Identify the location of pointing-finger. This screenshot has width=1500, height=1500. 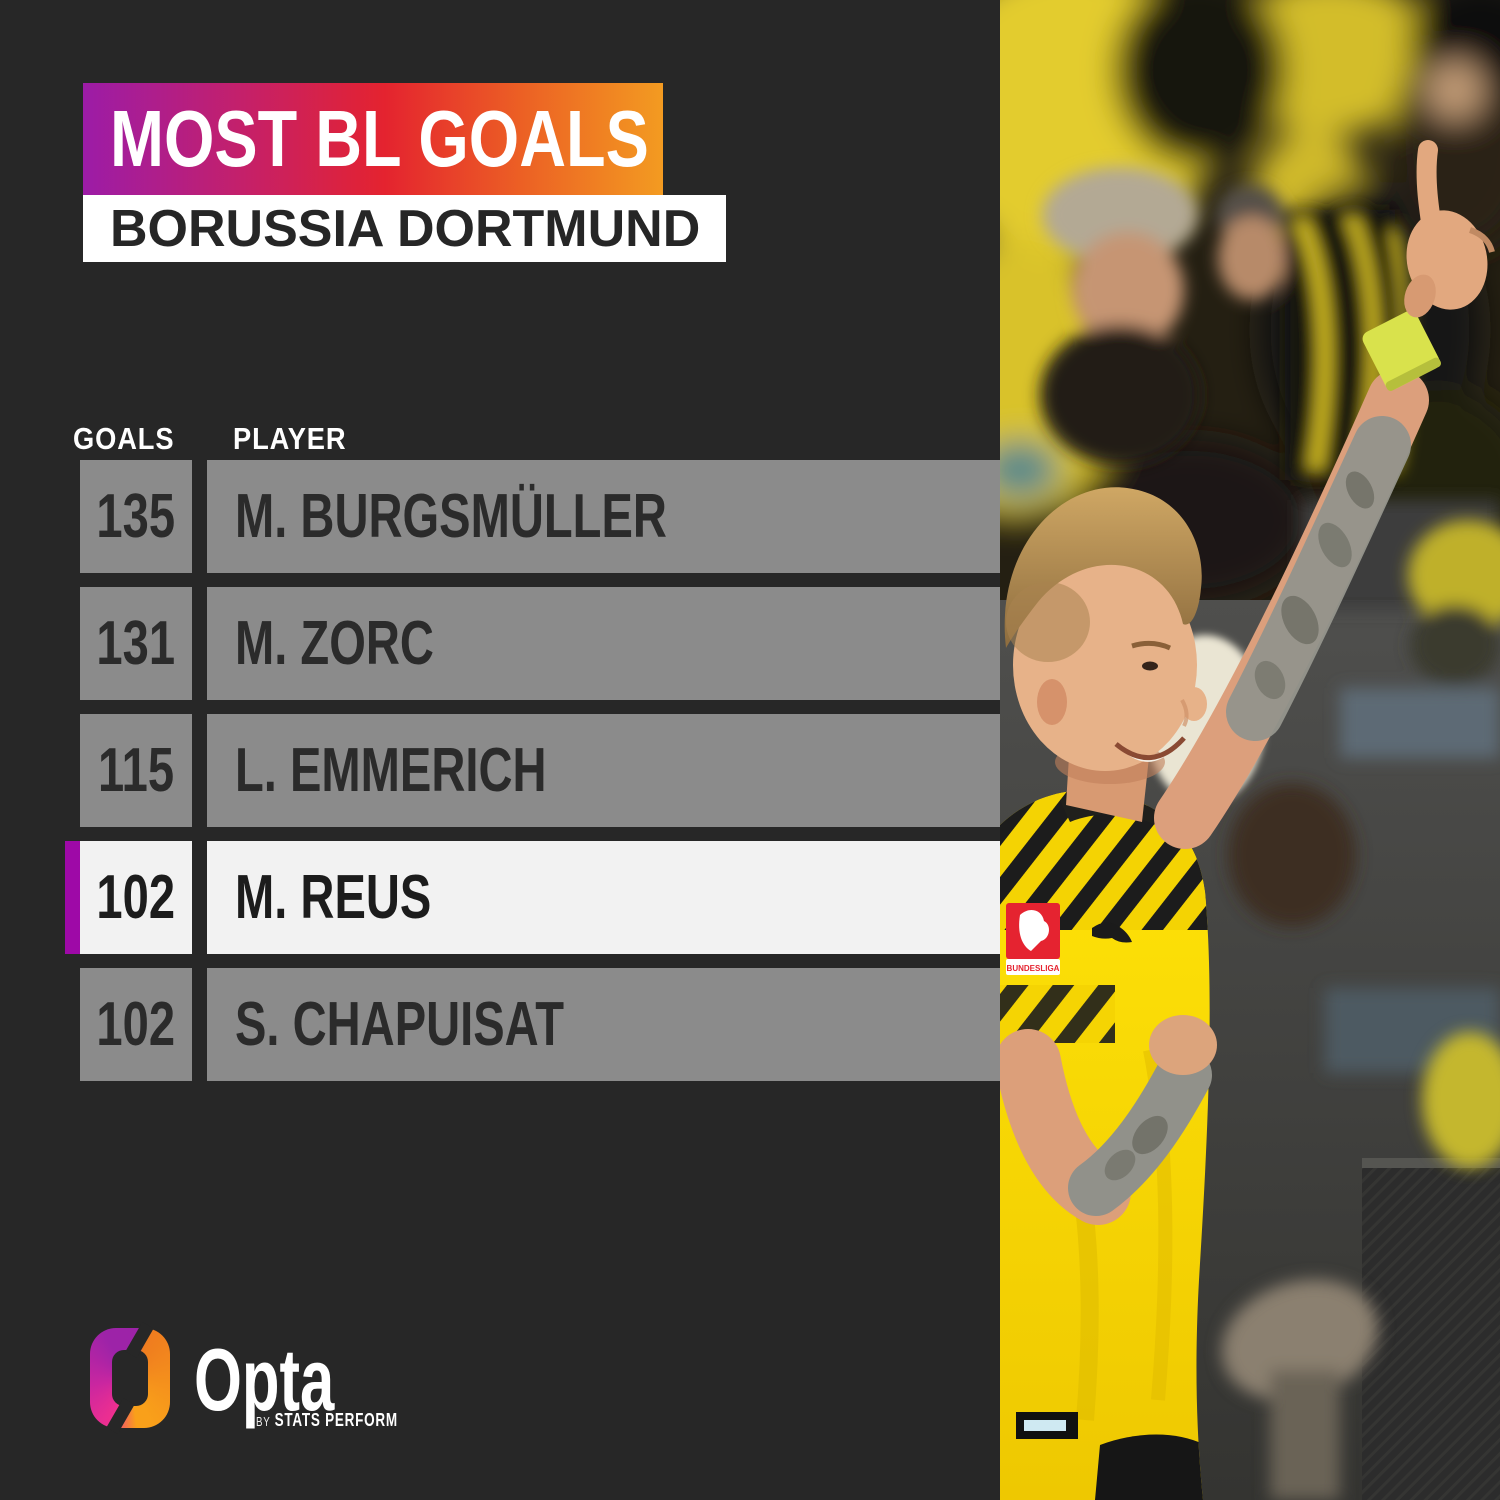
(1430, 196).